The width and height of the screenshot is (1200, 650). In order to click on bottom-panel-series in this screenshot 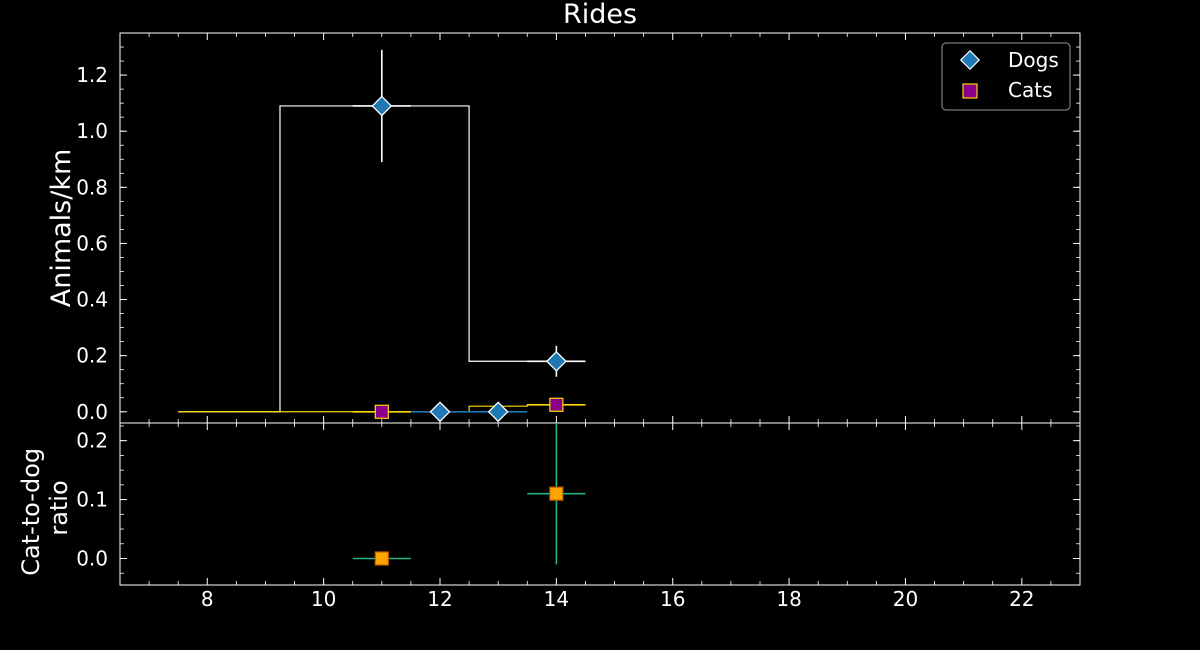, I will do `click(469, 494)`.